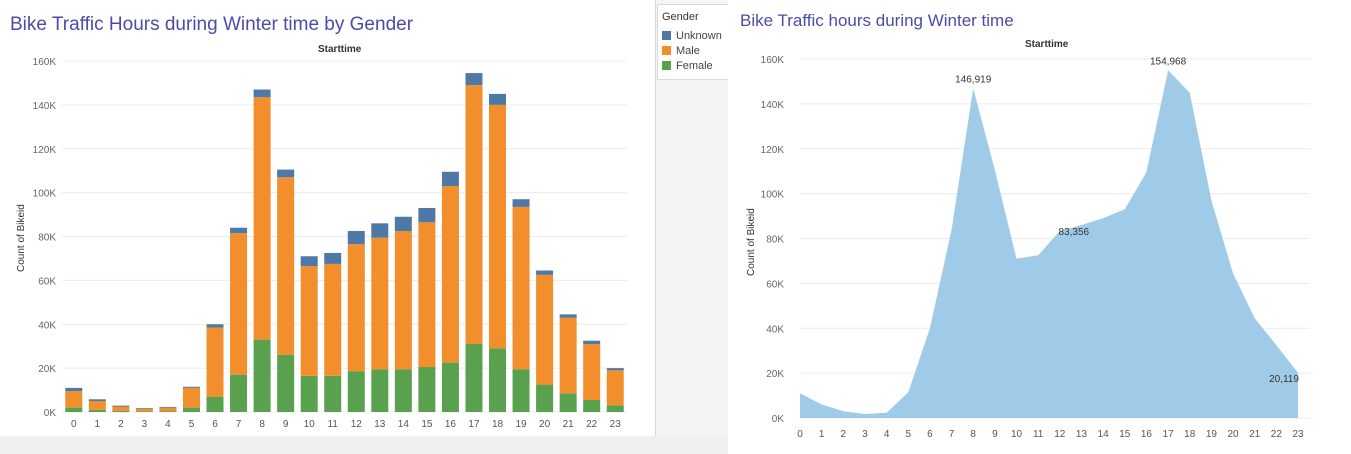 Image resolution: width=1351 pixels, height=454 pixels. Describe the element at coordinates (1284, 379) in the screenshot. I see `data-label: 20,119` at that location.